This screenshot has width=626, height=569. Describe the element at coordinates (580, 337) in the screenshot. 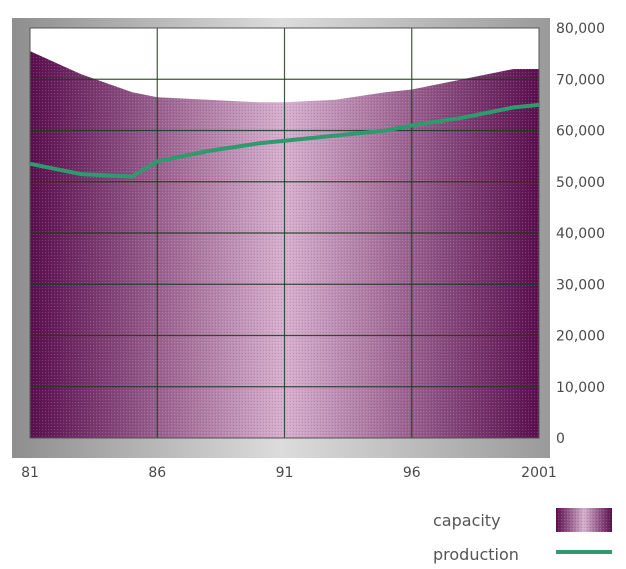

I see `y-tick-label-2: 20,000` at that location.